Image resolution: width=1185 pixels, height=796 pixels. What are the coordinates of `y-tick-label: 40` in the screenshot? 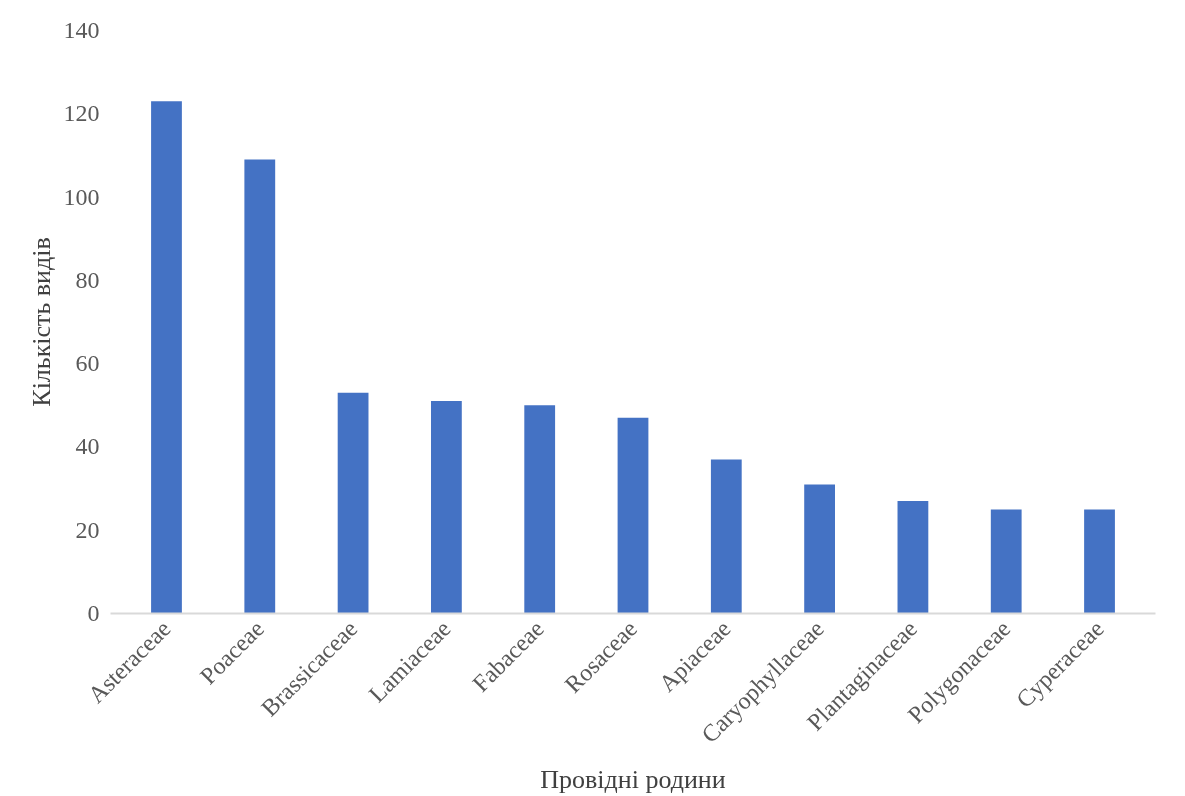 It's located at (87, 446).